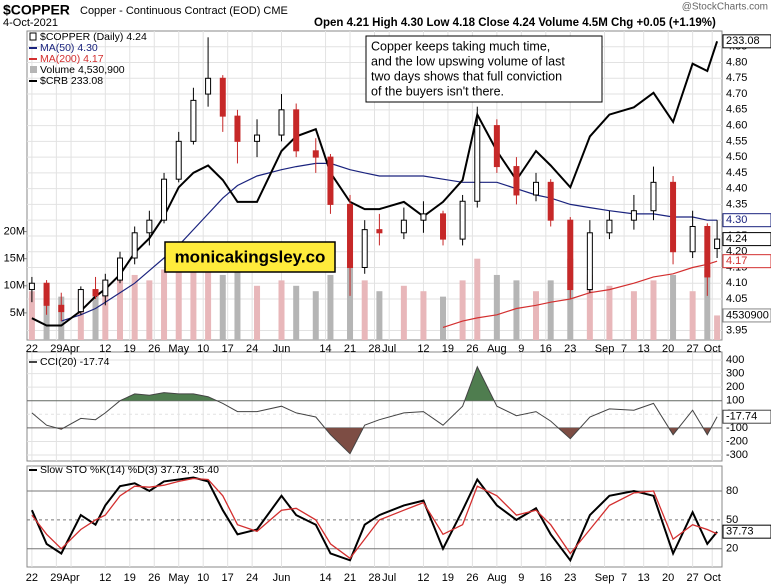 The width and height of the screenshot is (771, 587). I want to click on x-tick-label: 24, so click(252, 578).